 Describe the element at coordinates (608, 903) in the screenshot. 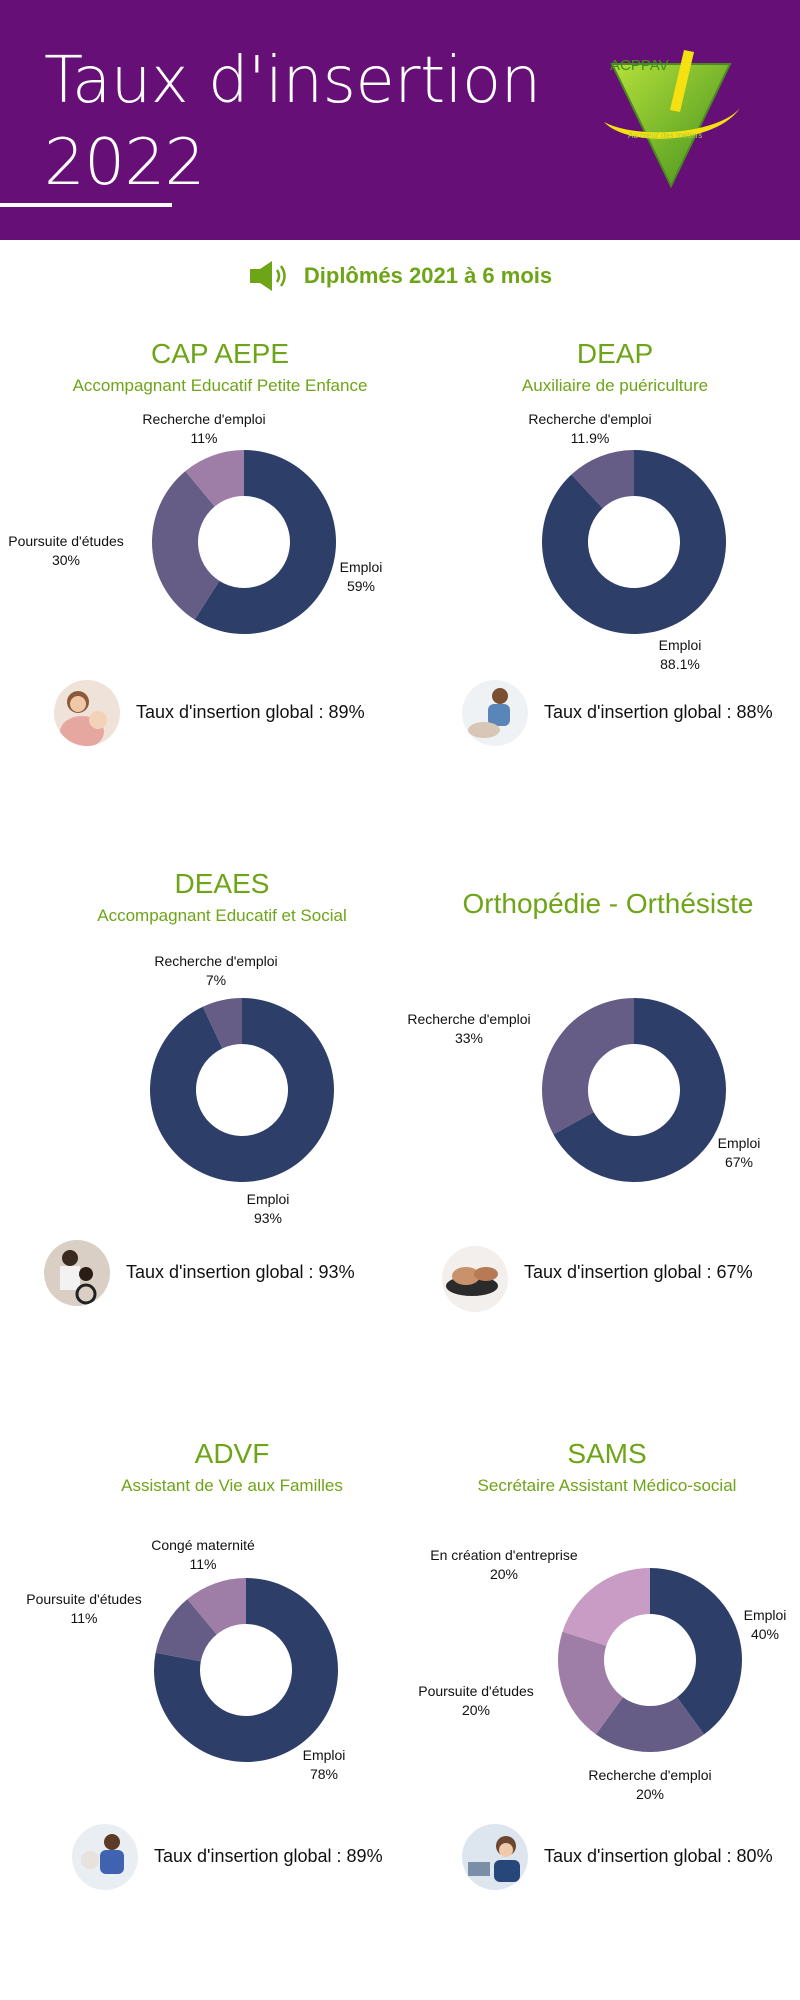

I see `section-title: Orthopédie - Orthésiste` at that location.